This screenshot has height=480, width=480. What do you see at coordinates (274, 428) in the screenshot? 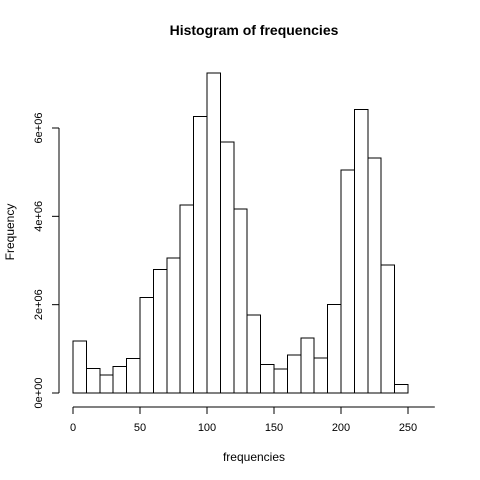
I see `x-tick-label: 150` at bounding box center [274, 428].